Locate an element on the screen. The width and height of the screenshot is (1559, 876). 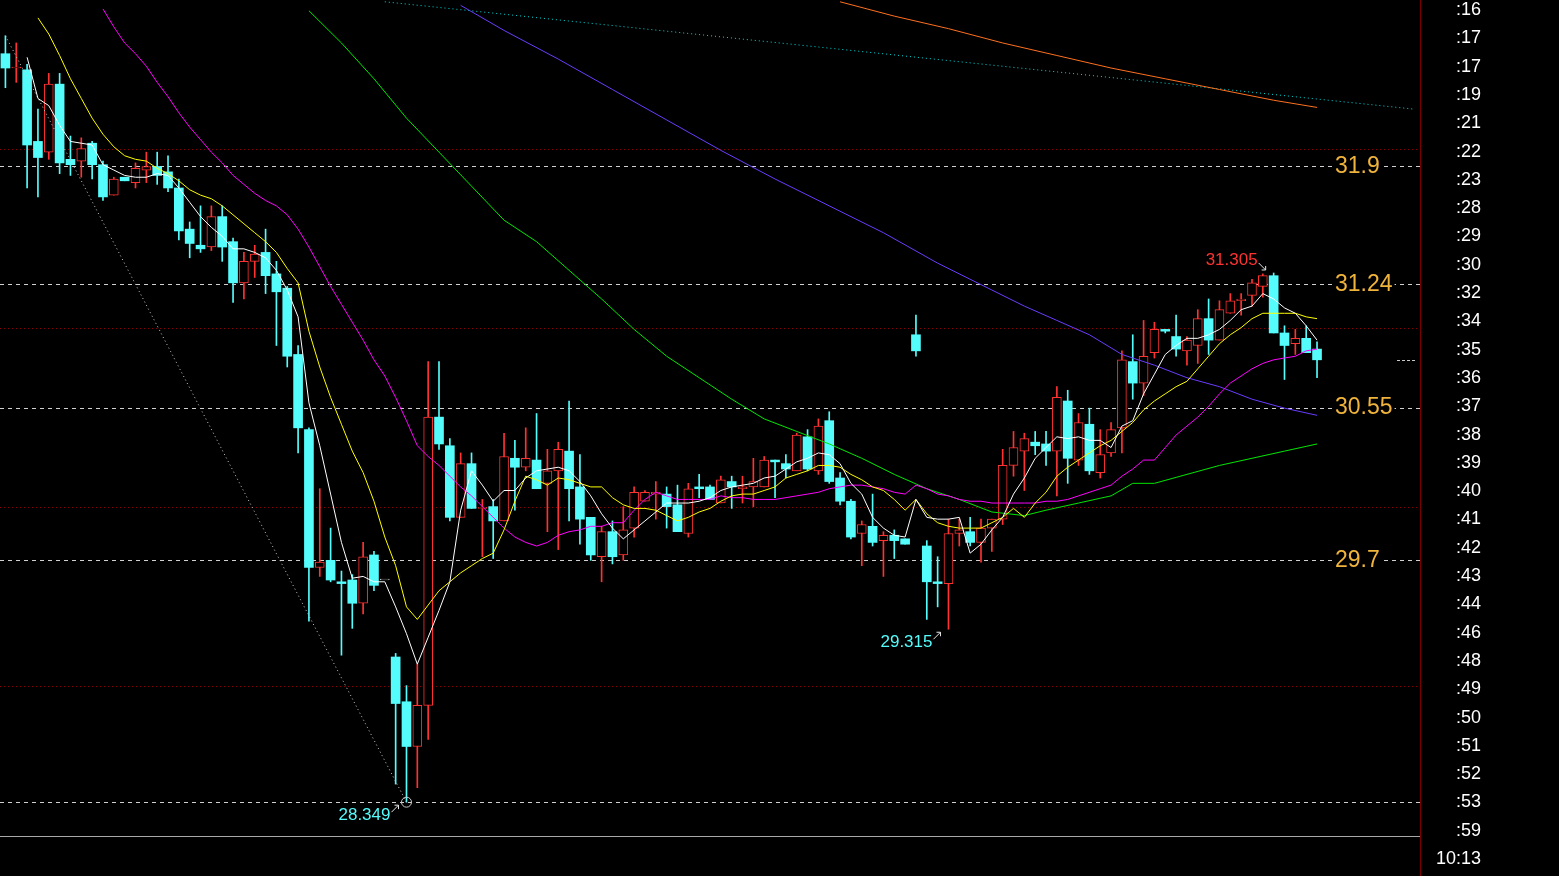
text: :44 is located at coordinates (1468, 603).